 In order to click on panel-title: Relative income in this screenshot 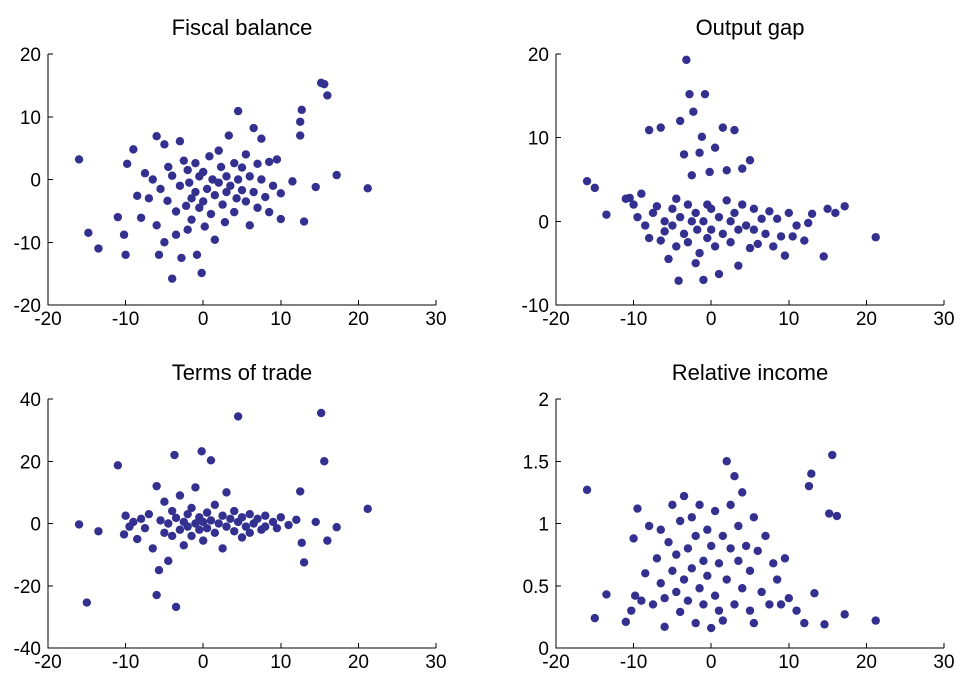, I will do `click(750, 372)`.